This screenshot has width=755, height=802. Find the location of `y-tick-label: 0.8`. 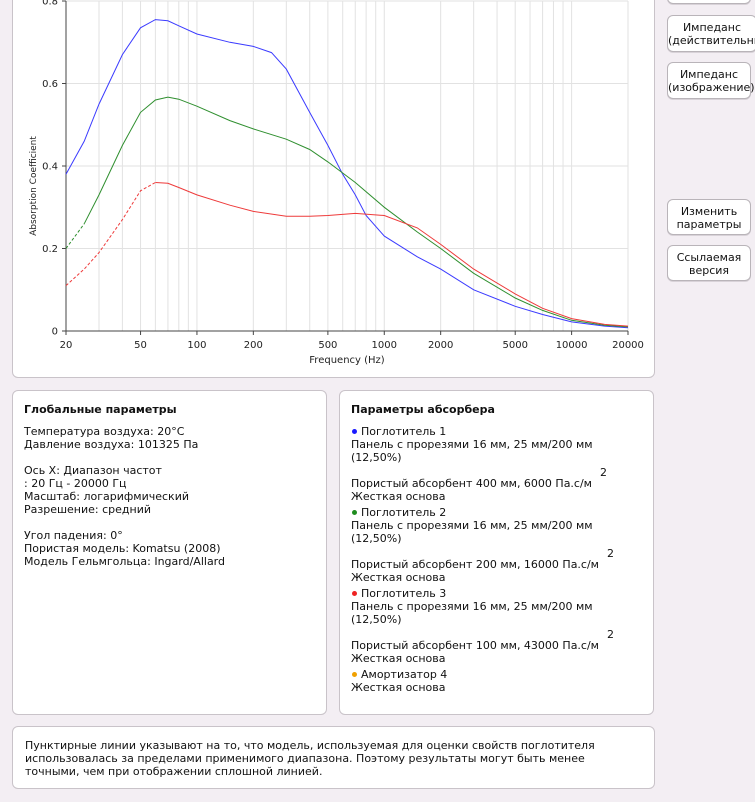

y-tick-label: 0.8 is located at coordinates (50, 4).